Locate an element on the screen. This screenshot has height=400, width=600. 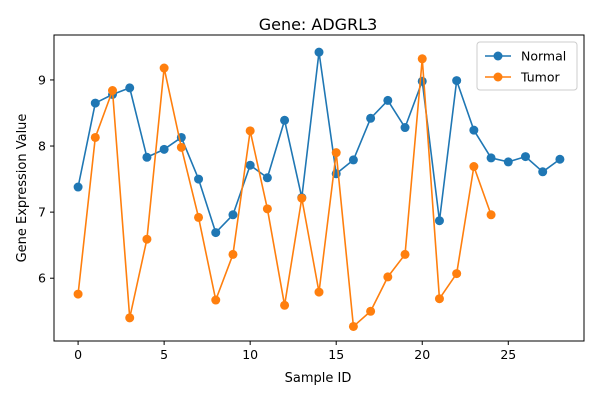
x-tick-label: 10 is located at coordinates (250, 354).